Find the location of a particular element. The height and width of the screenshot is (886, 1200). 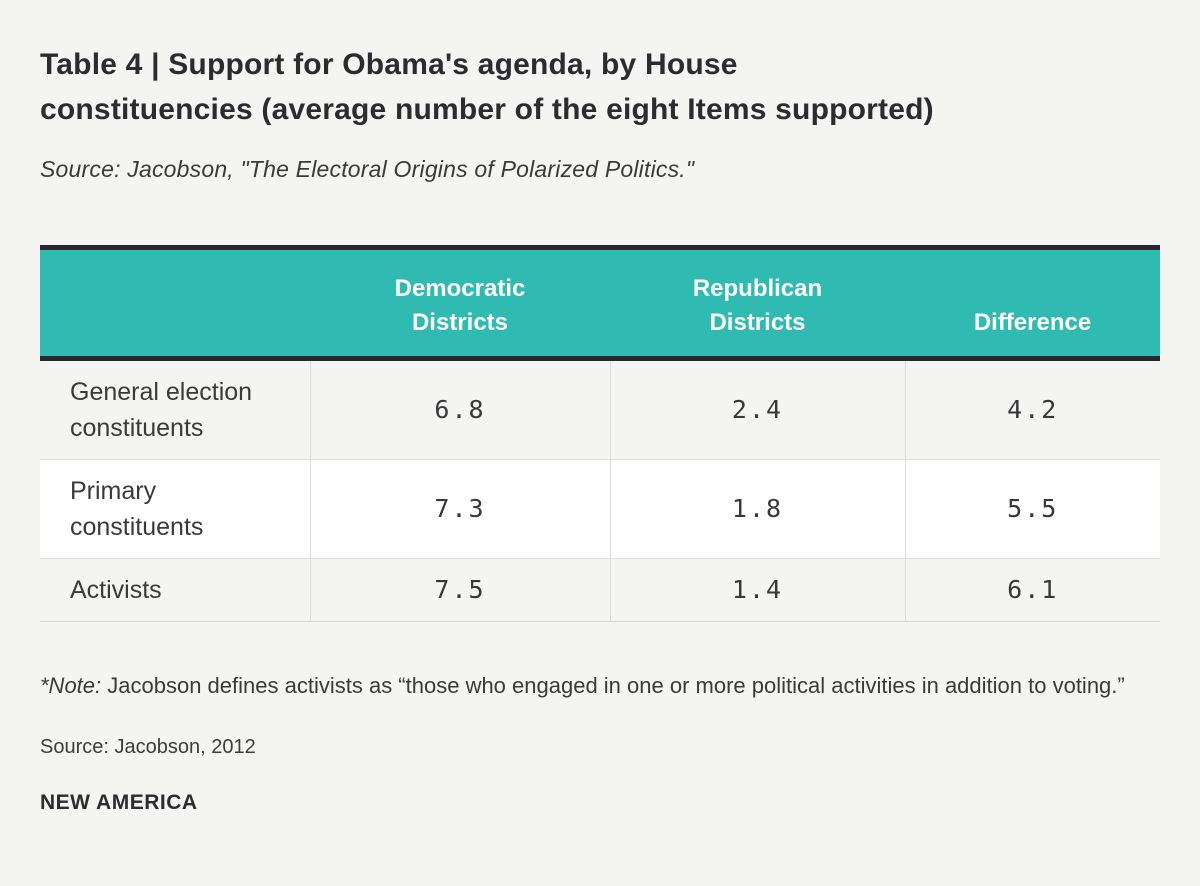

table-row: Primary constituents 7.3 1.8 5.5 is located at coordinates (600, 509).